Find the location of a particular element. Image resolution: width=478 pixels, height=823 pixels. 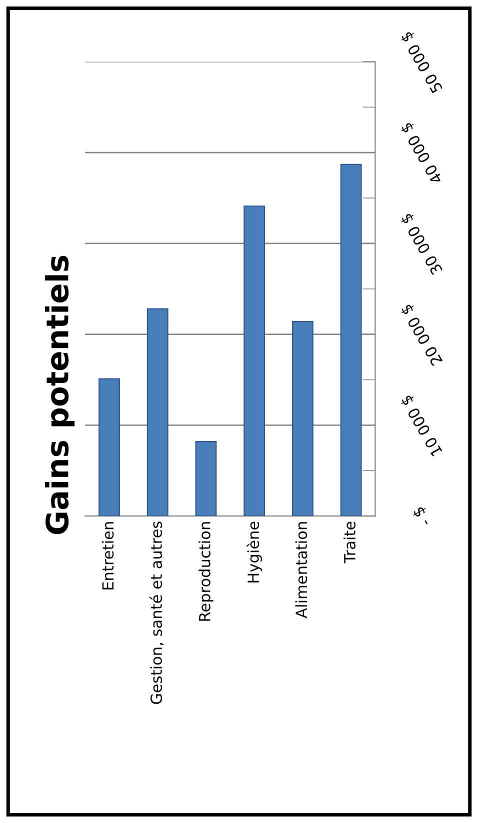

x-tick-label: Entretien is located at coordinates (108, 556).